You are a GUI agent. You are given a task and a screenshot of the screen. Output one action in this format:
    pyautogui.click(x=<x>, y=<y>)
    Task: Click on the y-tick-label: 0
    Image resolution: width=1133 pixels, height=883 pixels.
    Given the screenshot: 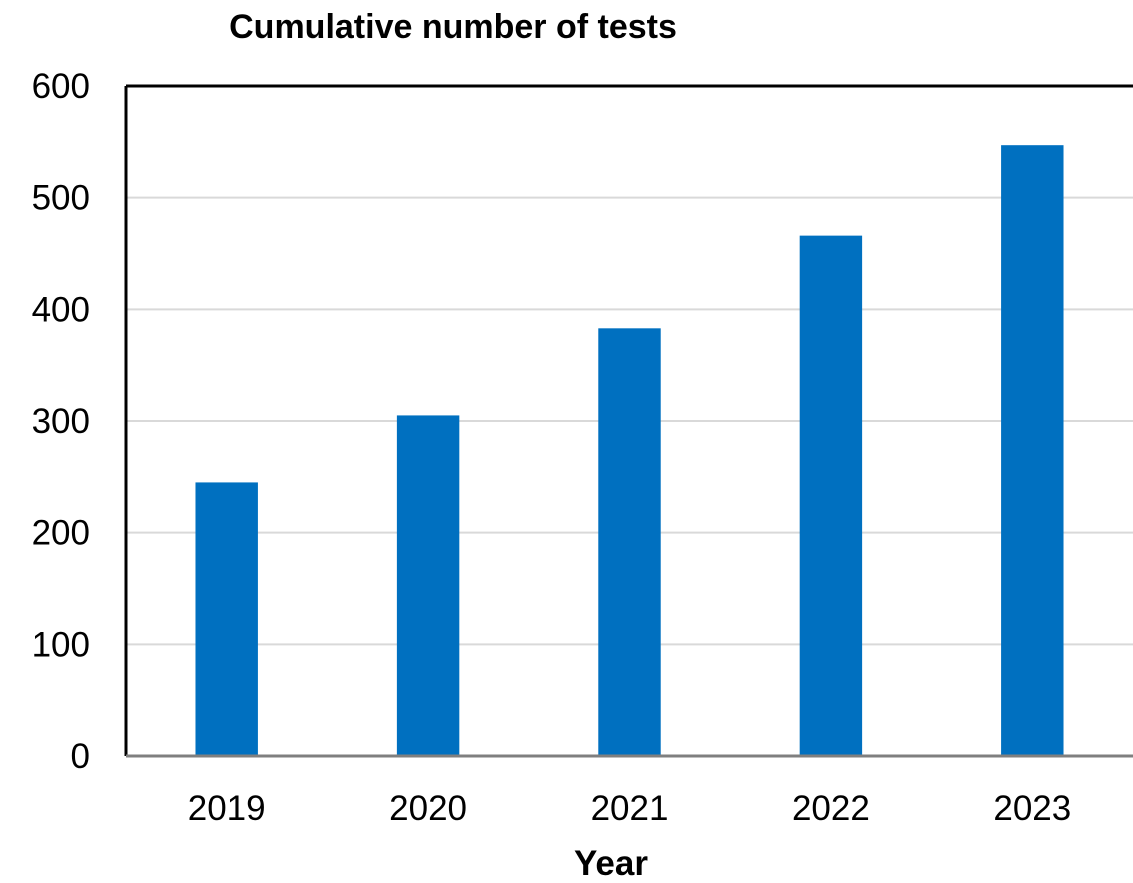 What is the action you would take?
    pyautogui.click(x=80, y=756)
    